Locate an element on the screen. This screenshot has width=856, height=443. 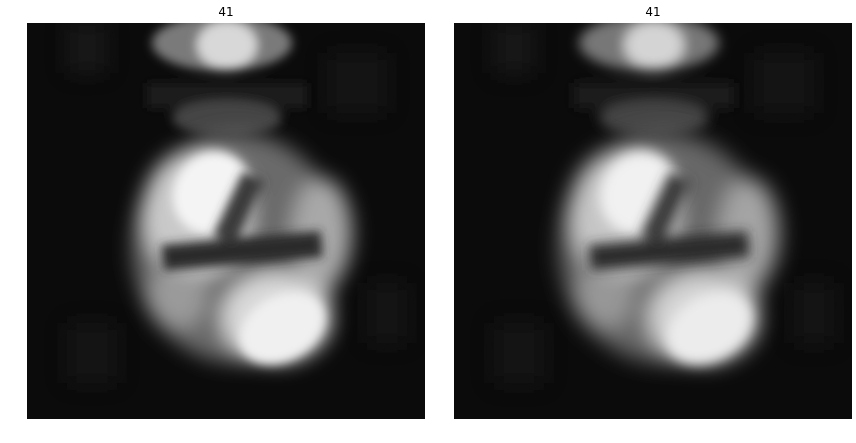
right-panel-title: 41 is located at coordinates (653, 12).